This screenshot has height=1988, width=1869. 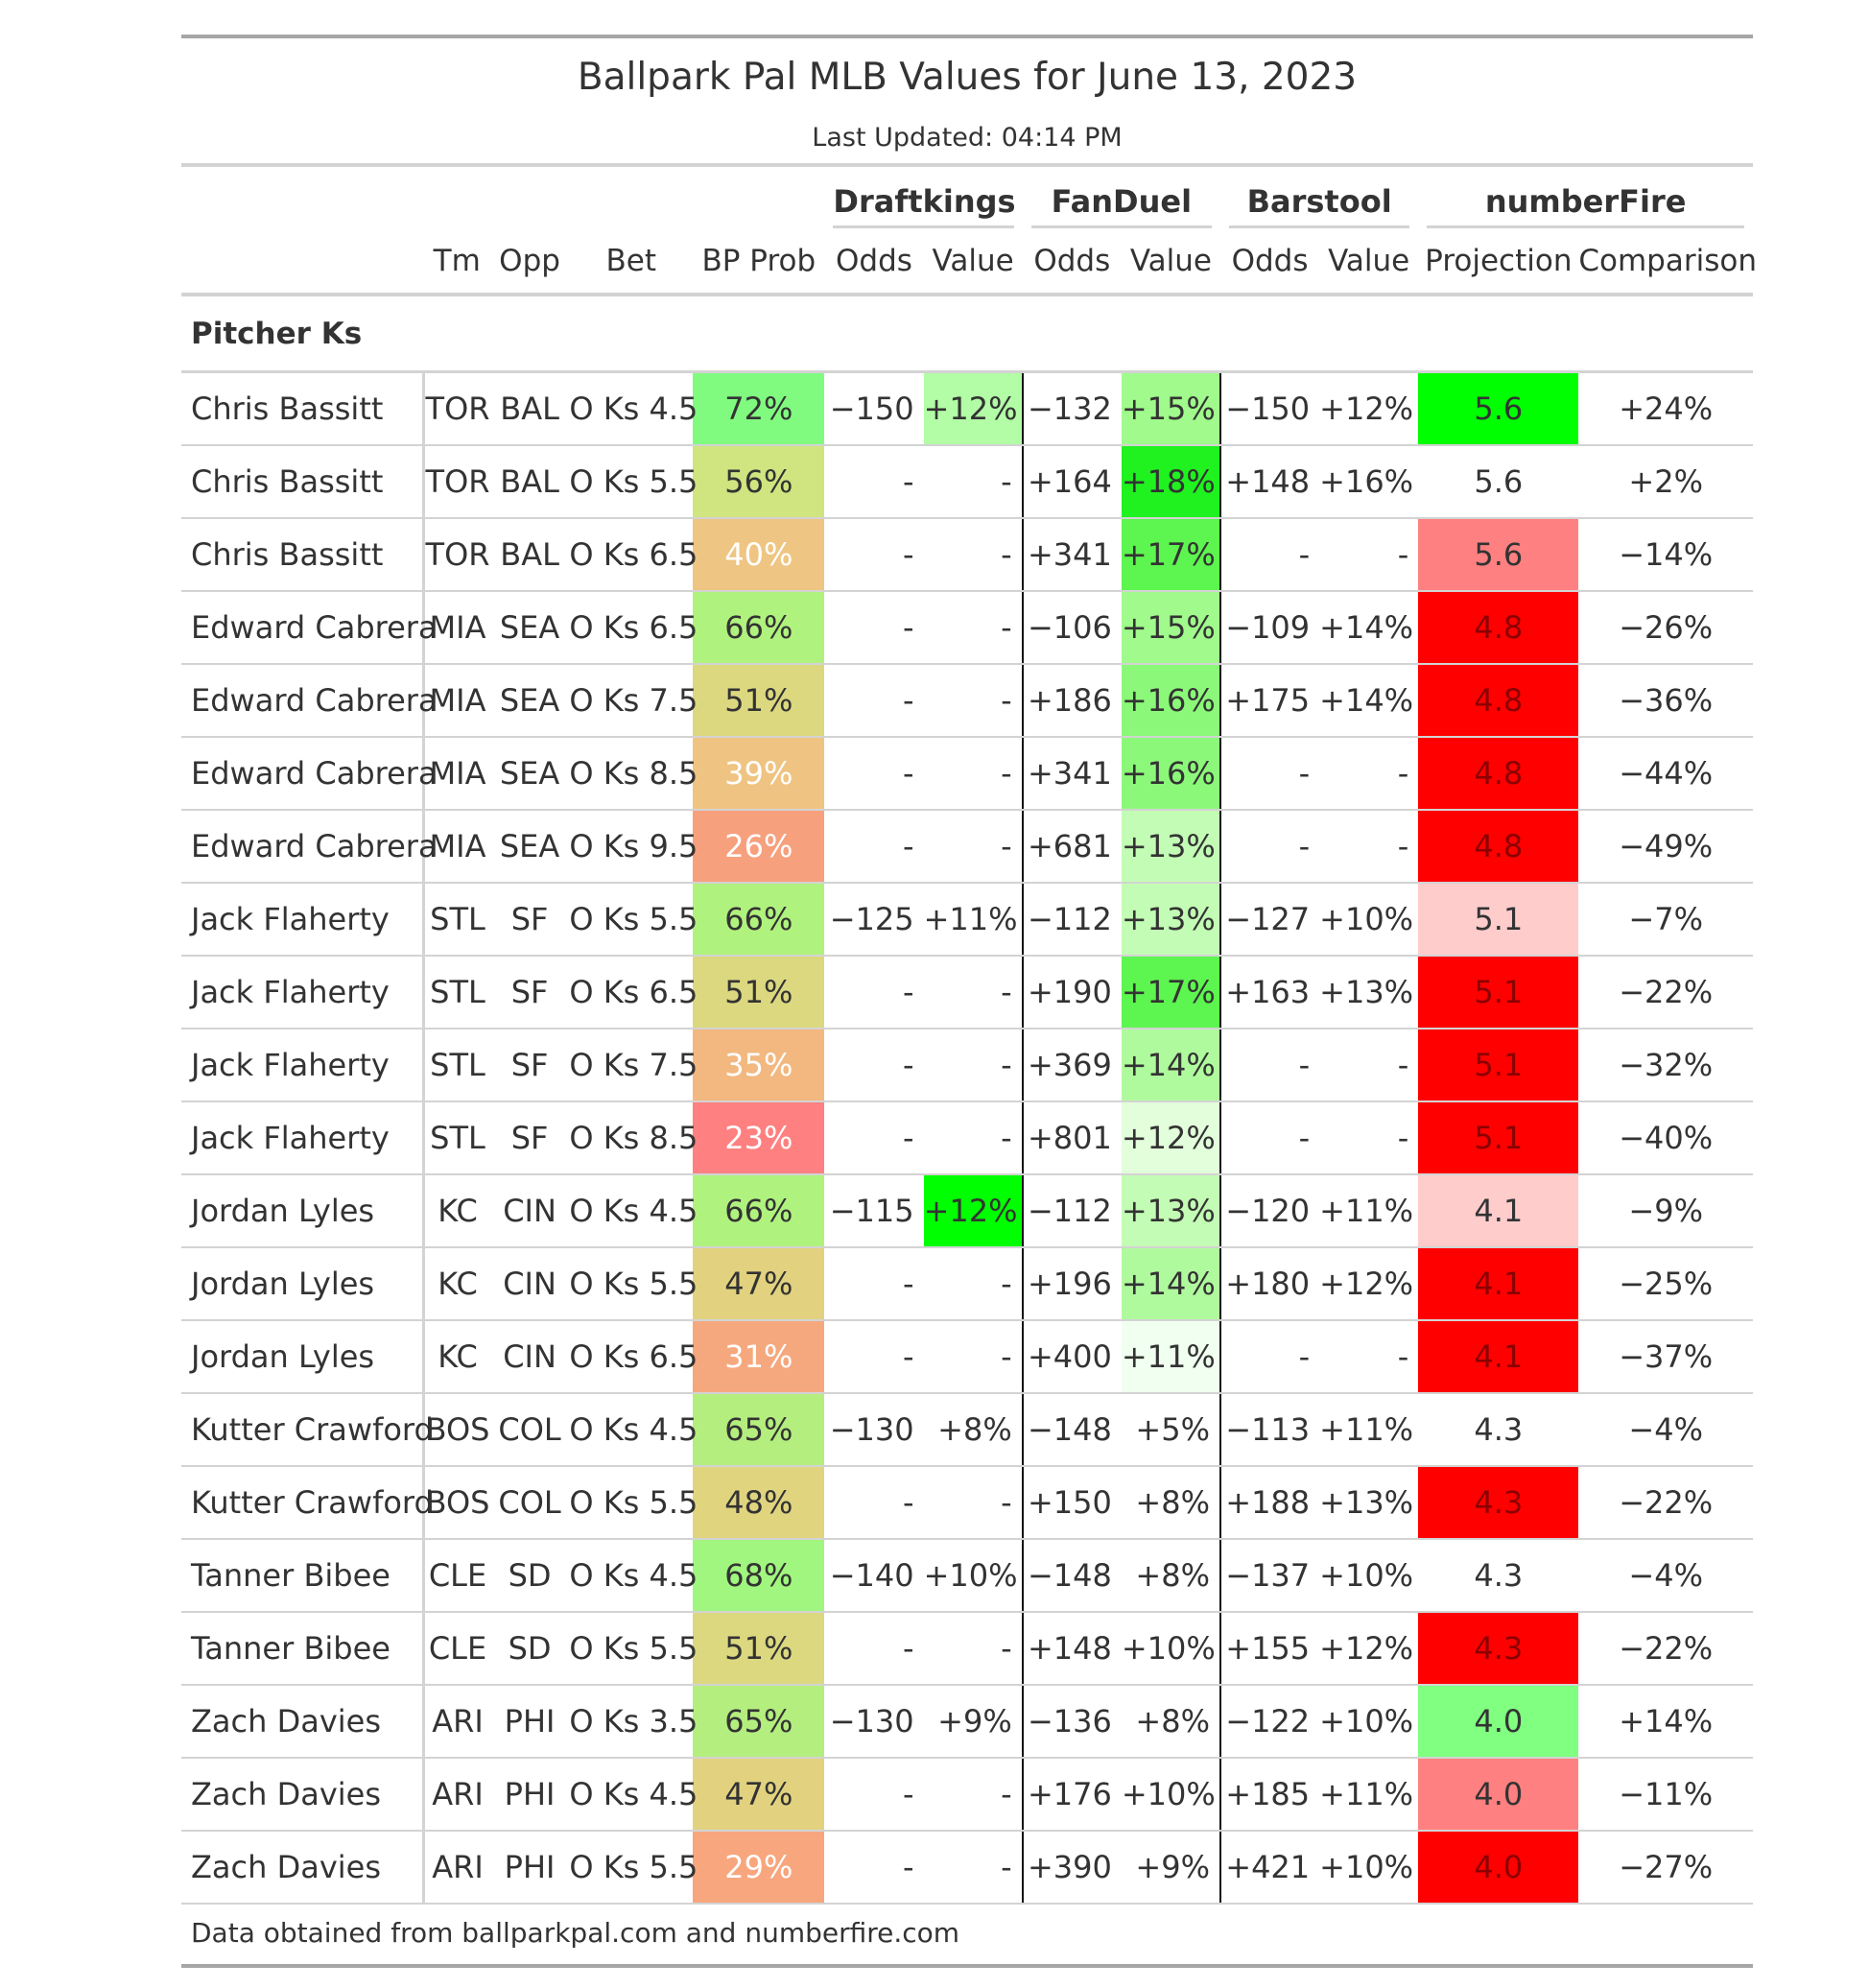 I want to click on cell-bp-prob: 29%, so click(x=759, y=1868).